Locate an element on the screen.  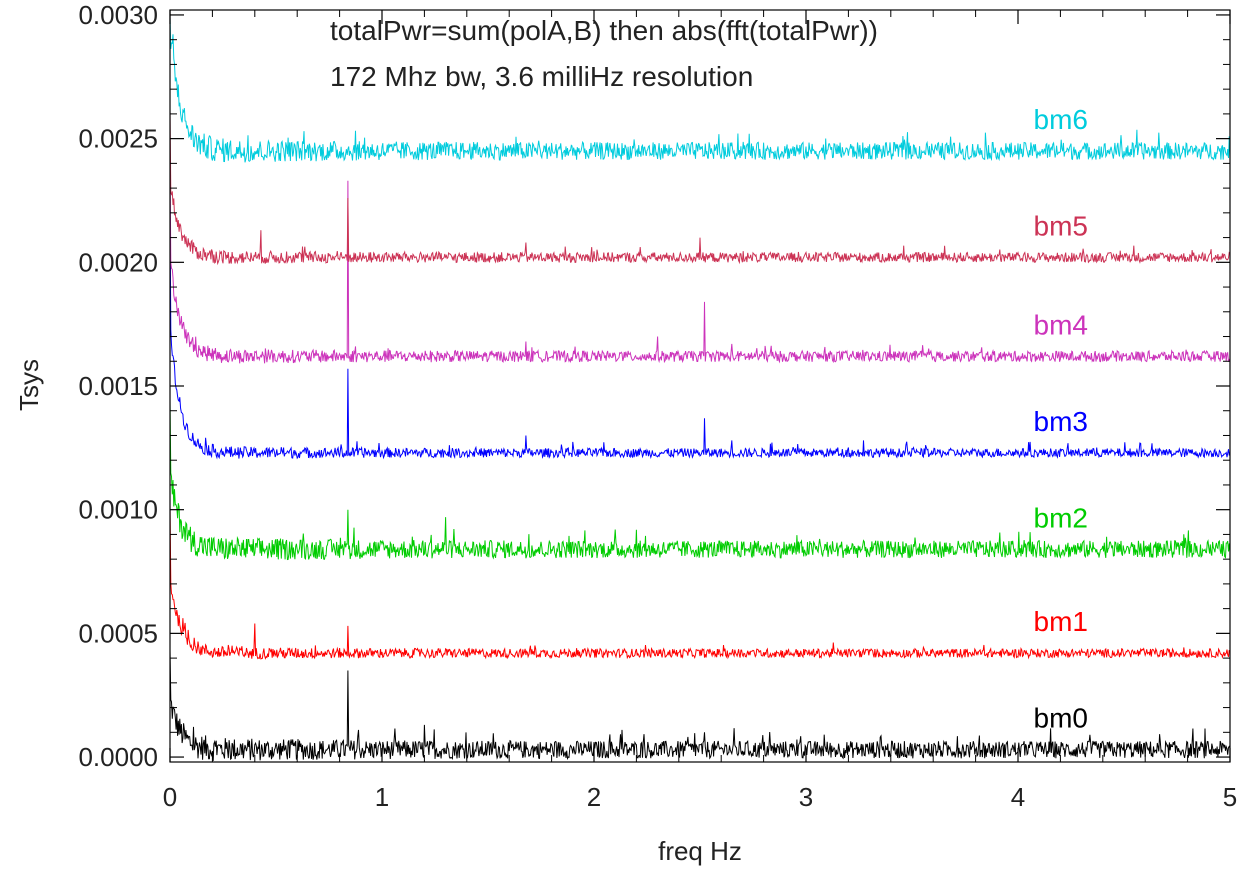
series-label-bm3: bm3 is located at coordinates (1061, 421).